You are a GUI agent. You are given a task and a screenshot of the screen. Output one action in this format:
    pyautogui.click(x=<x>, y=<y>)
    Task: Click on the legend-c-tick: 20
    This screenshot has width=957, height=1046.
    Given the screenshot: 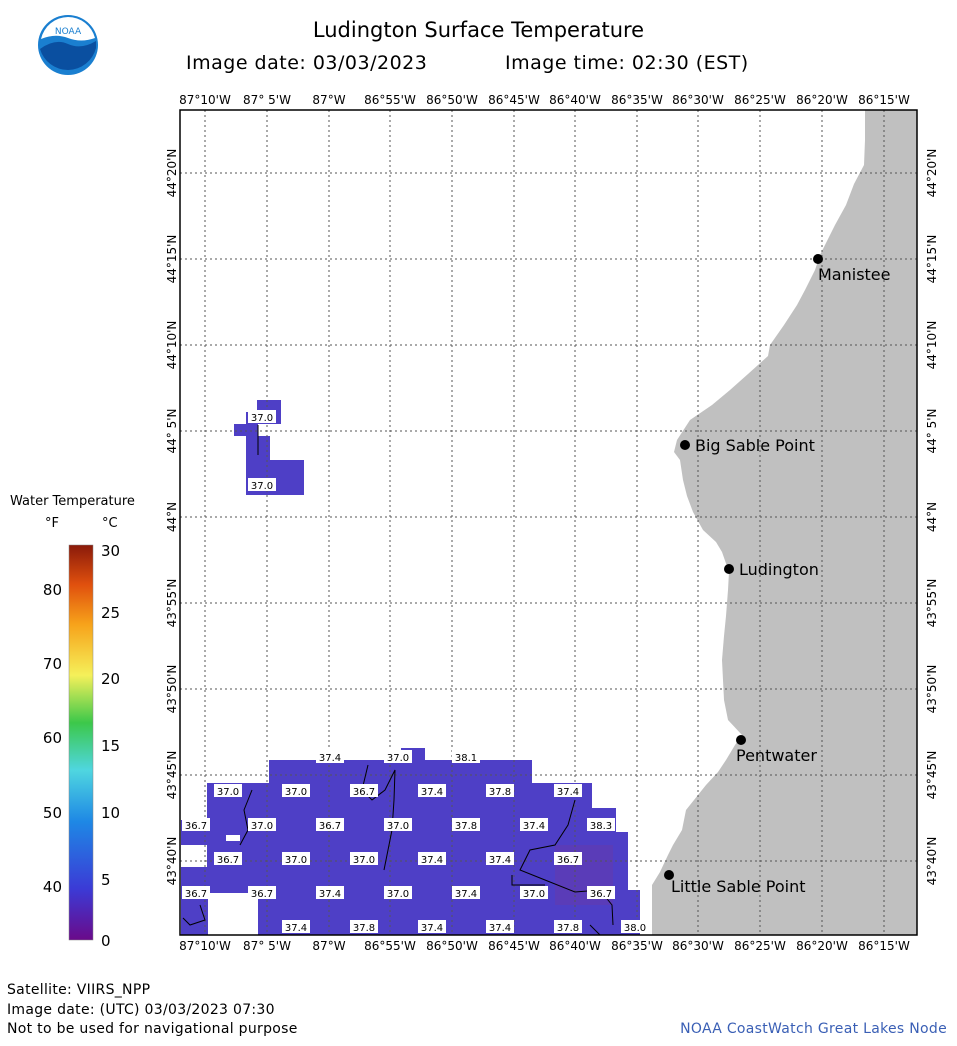 What is the action you would take?
    pyautogui.click(x=110, y=679)
    